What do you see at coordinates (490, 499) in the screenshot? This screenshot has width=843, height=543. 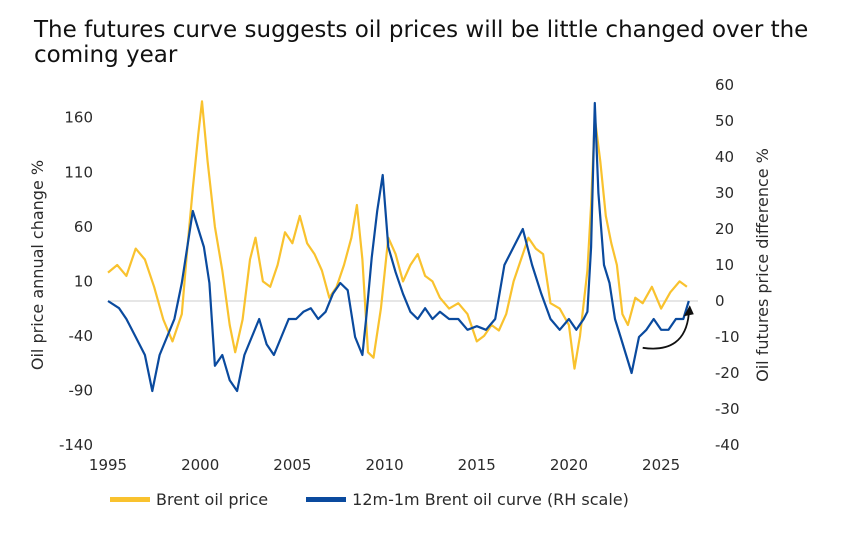 I see `legend-label-curve: 12m-1m Brent oil curve (RH scale)` at bounding box center [490, 499].